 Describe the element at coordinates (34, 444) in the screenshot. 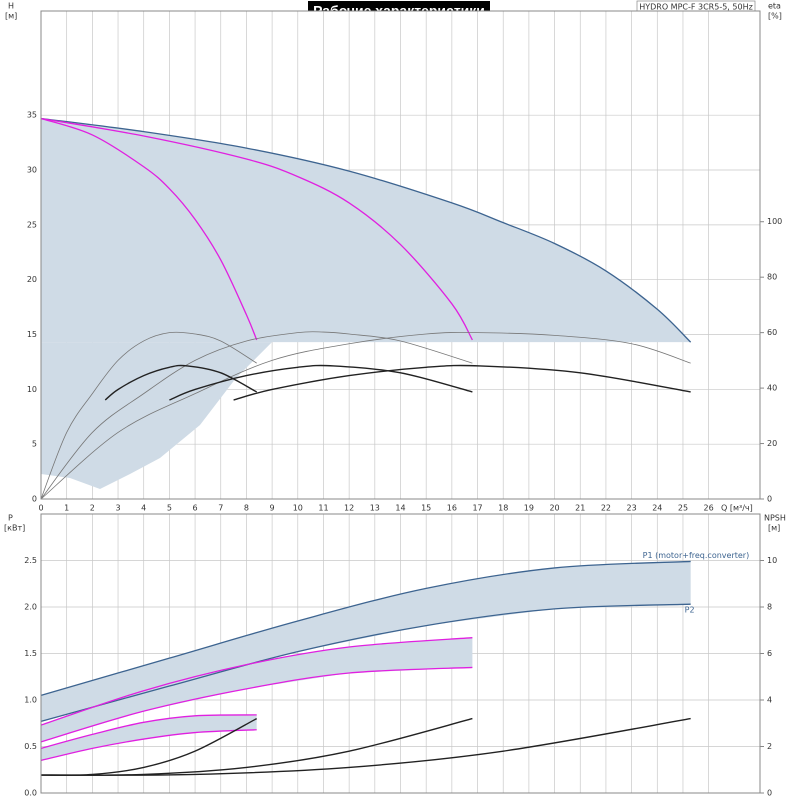

I see `y-tick-label: 5` at that location.